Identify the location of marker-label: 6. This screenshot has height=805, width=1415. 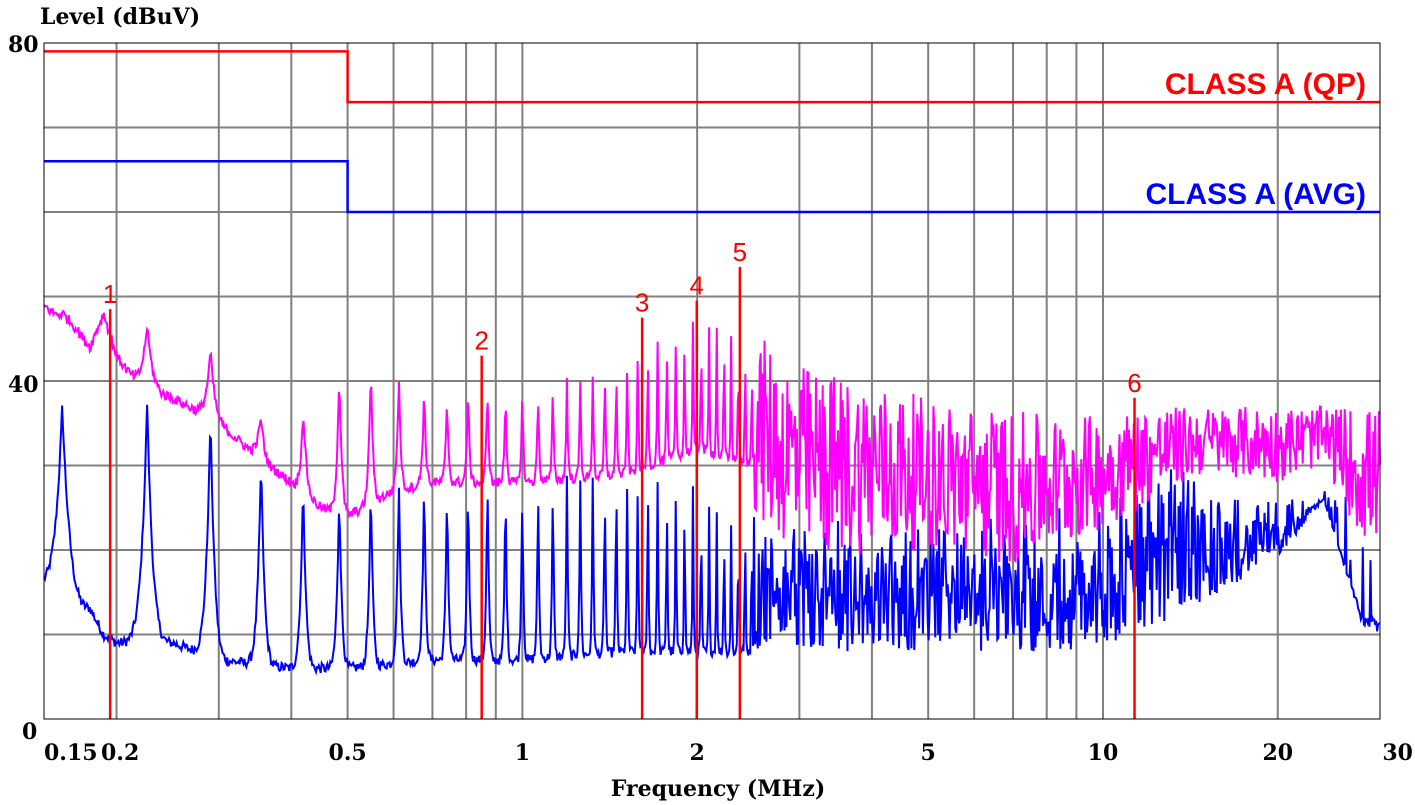
(1134, 383).